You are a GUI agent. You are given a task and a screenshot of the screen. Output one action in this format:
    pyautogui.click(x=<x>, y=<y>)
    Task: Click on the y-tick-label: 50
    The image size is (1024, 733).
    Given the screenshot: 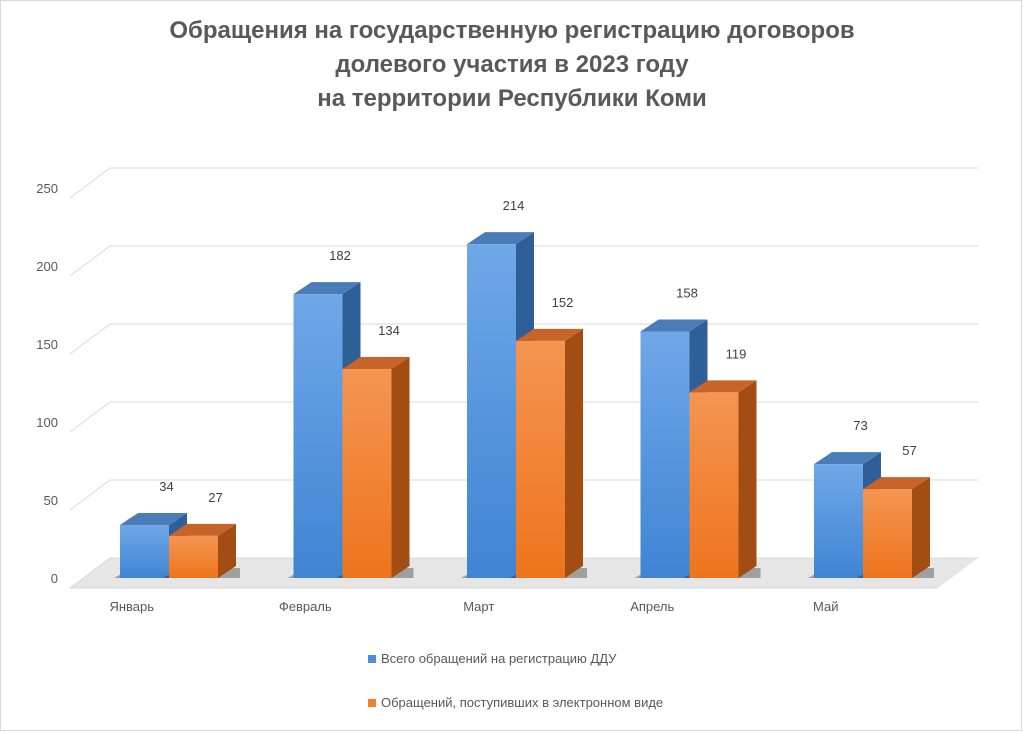 What is the action you would take?
    pyautogui.click(x=51, y=500)
    